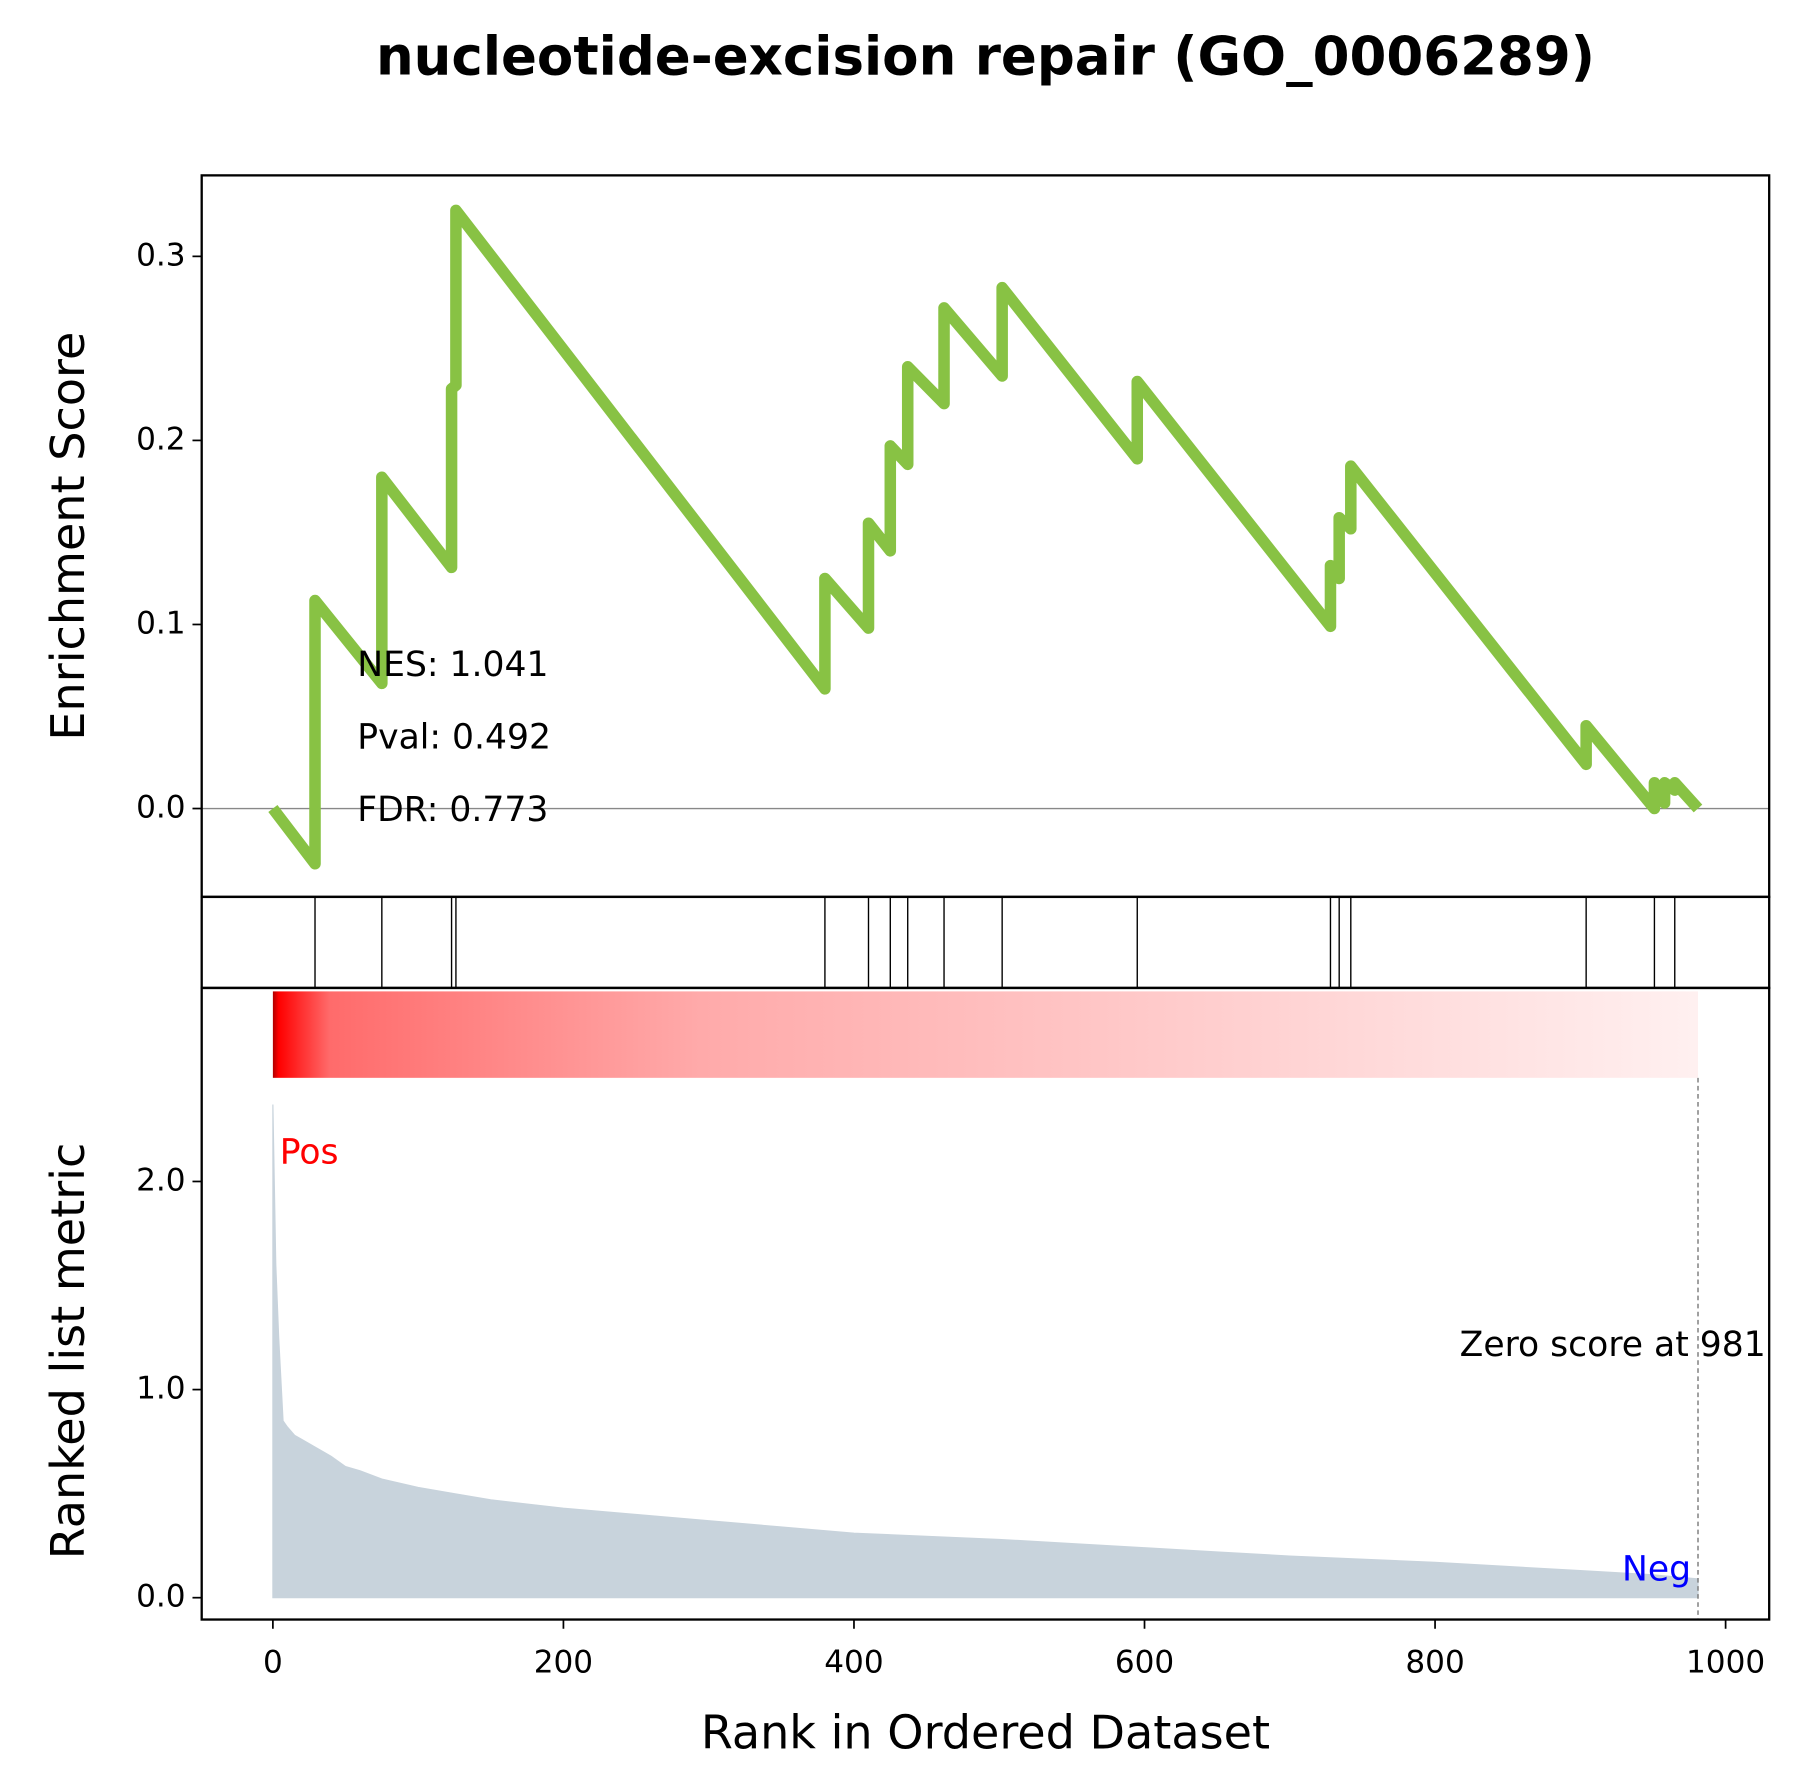  I want to click on x-tick-label: 800, so click(1434, 1662).